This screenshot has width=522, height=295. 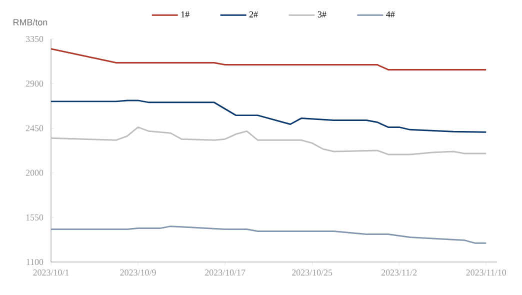 What do you see at coordinates (51, 273) in the screenshot?
I see `x-tick-label: 2023/10/1` at bounding box center [51, 273].